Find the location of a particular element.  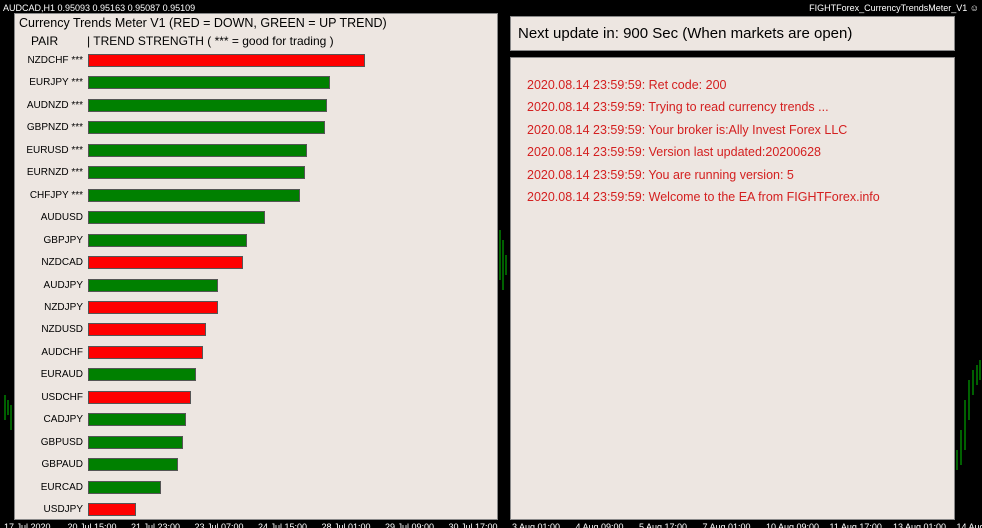

time-label: 5 Aug 17:00 is located at coordinates (663, 525).